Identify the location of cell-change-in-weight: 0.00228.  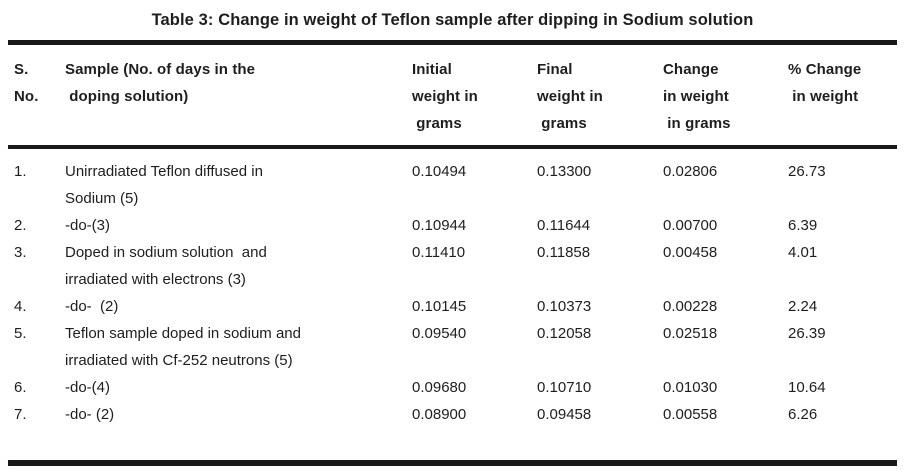
(690, 306).